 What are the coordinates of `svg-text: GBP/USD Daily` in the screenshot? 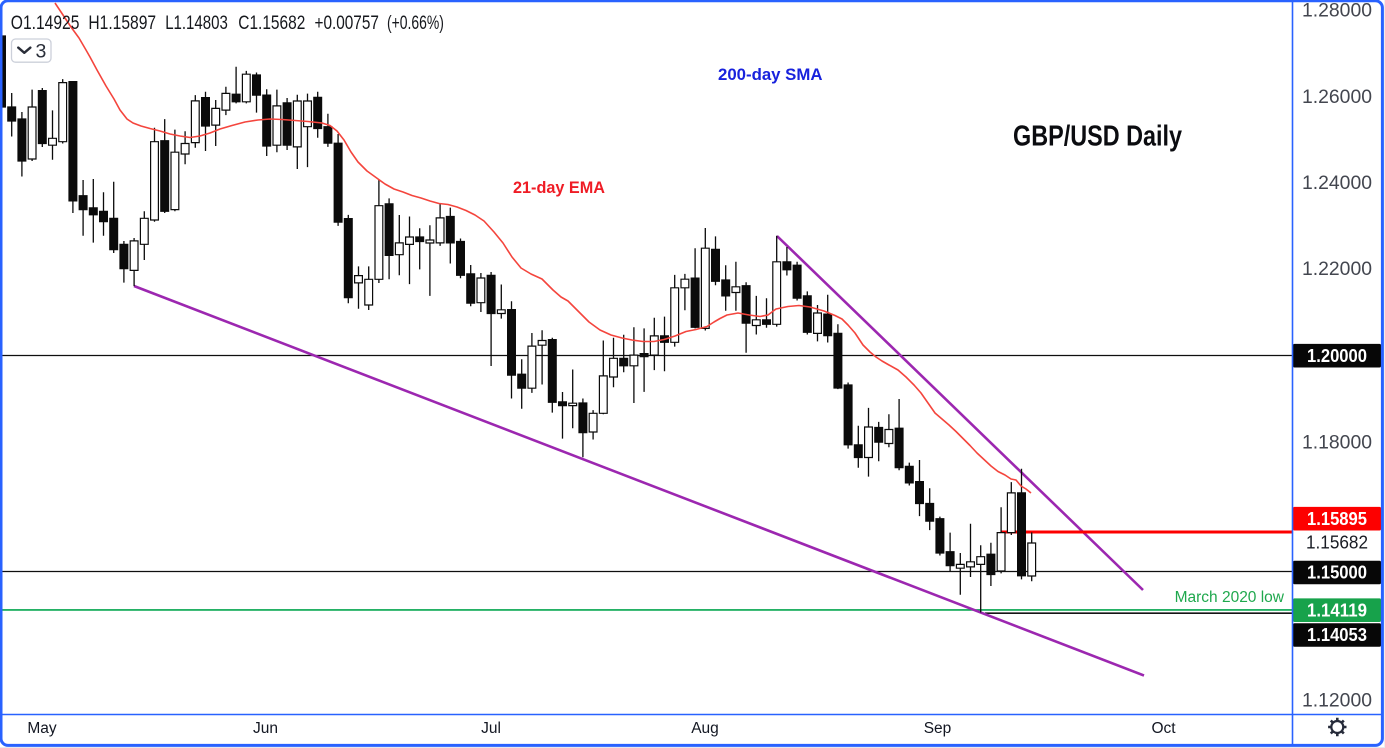 It's located at (1097, 137).